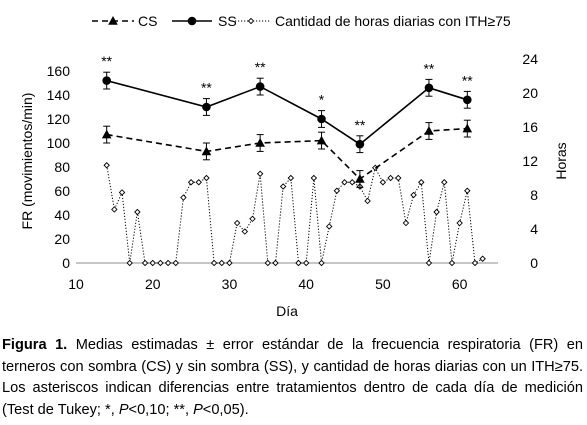  I want to click on y2-tick-label: 12, so click(530, 161).